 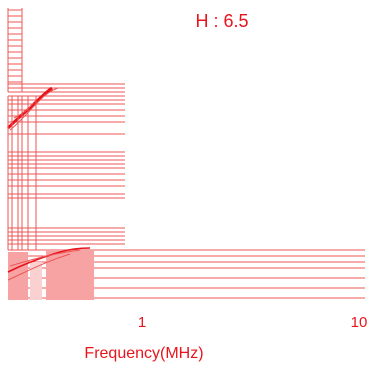 What do you see at coordinates (142, 322) in the screenshot?
I see `x-tick-label-1: 1` at bounding box center [142, 322].